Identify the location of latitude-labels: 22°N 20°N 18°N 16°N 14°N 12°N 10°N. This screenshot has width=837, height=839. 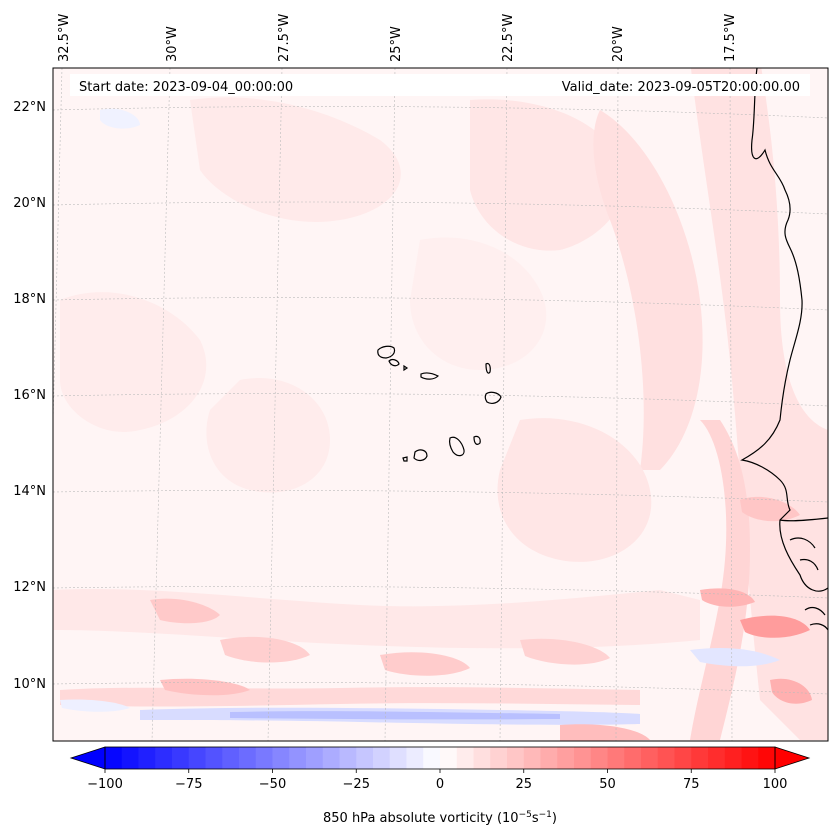
(29, 396).